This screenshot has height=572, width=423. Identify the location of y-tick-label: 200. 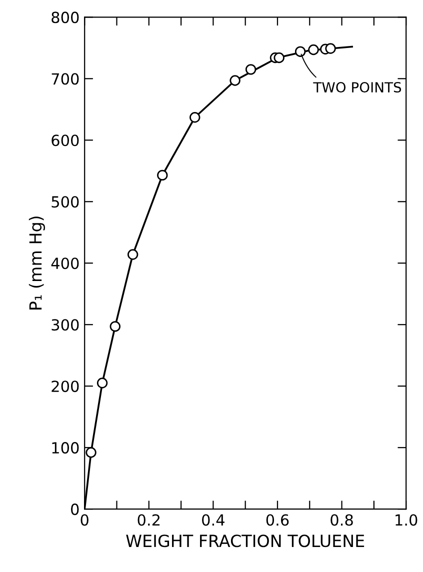
(65, 386).